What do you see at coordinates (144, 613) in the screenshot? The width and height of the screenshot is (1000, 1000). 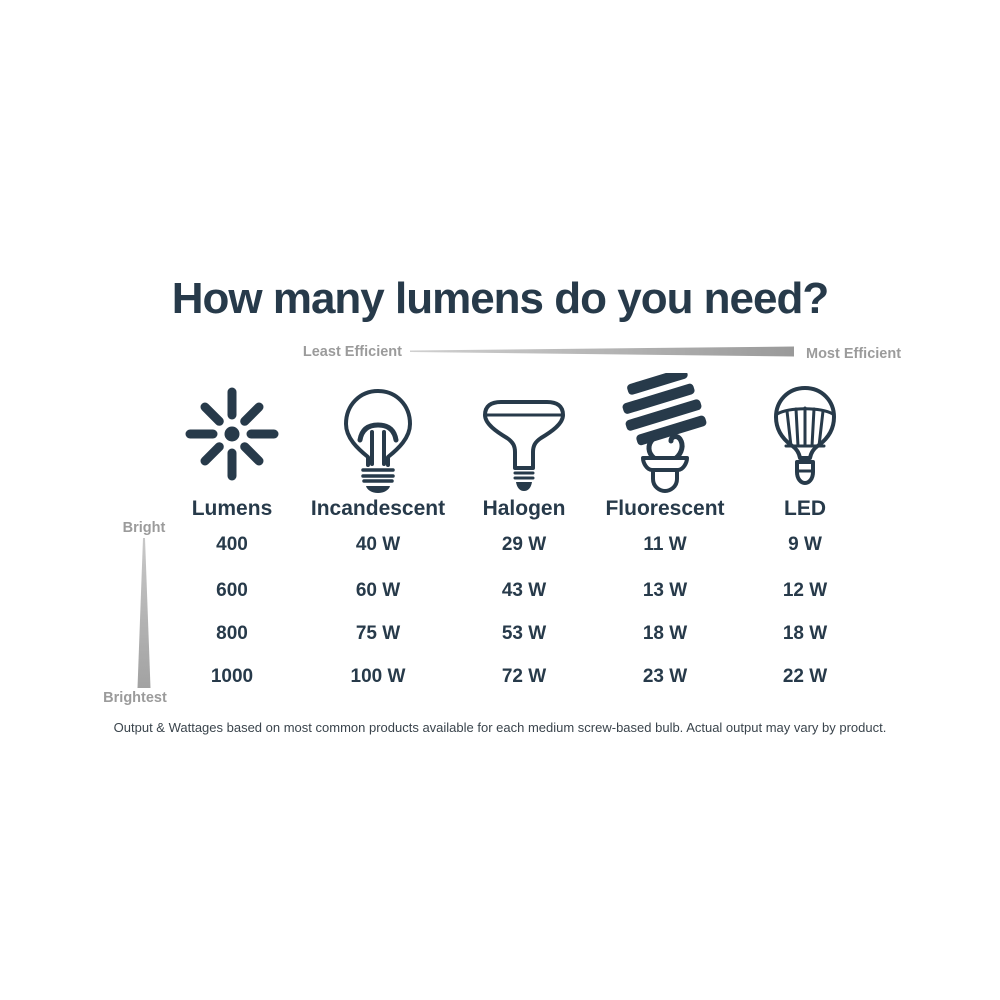 I see `brightness-wedge-icon` at bounding box center [144, 613].